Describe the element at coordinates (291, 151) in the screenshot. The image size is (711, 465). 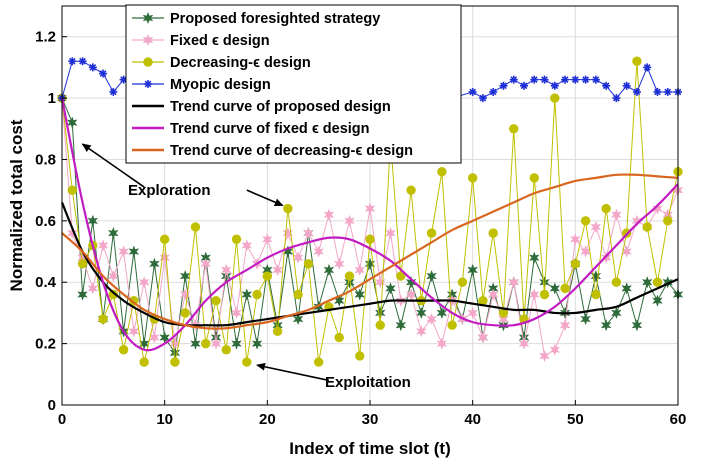
I see `legend-label: Trend curve of decreasing-ϵ design` at that location.